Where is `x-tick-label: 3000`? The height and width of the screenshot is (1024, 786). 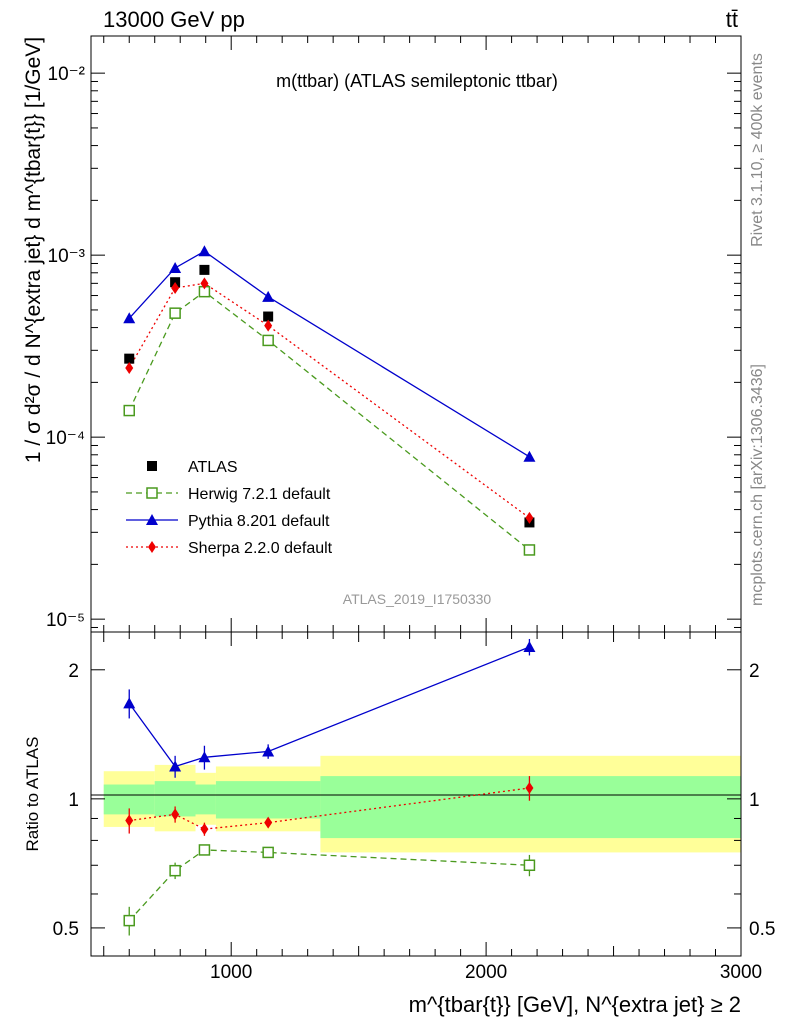 x-tick-label: 3000 is located at coordinates (741, 972).